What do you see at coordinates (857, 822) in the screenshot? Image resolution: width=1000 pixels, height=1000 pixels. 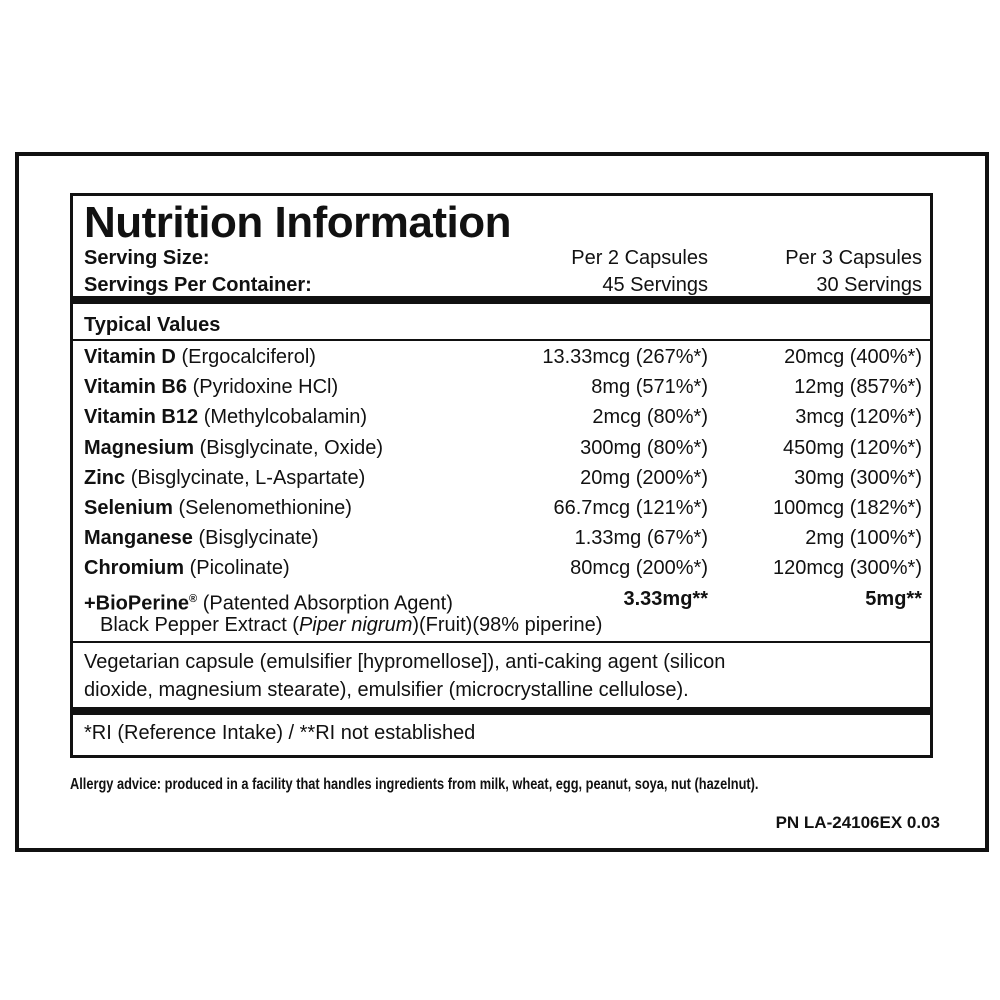 I see `product-code: PN LA-24106EX 0.03` at bounding box center [857, 822].